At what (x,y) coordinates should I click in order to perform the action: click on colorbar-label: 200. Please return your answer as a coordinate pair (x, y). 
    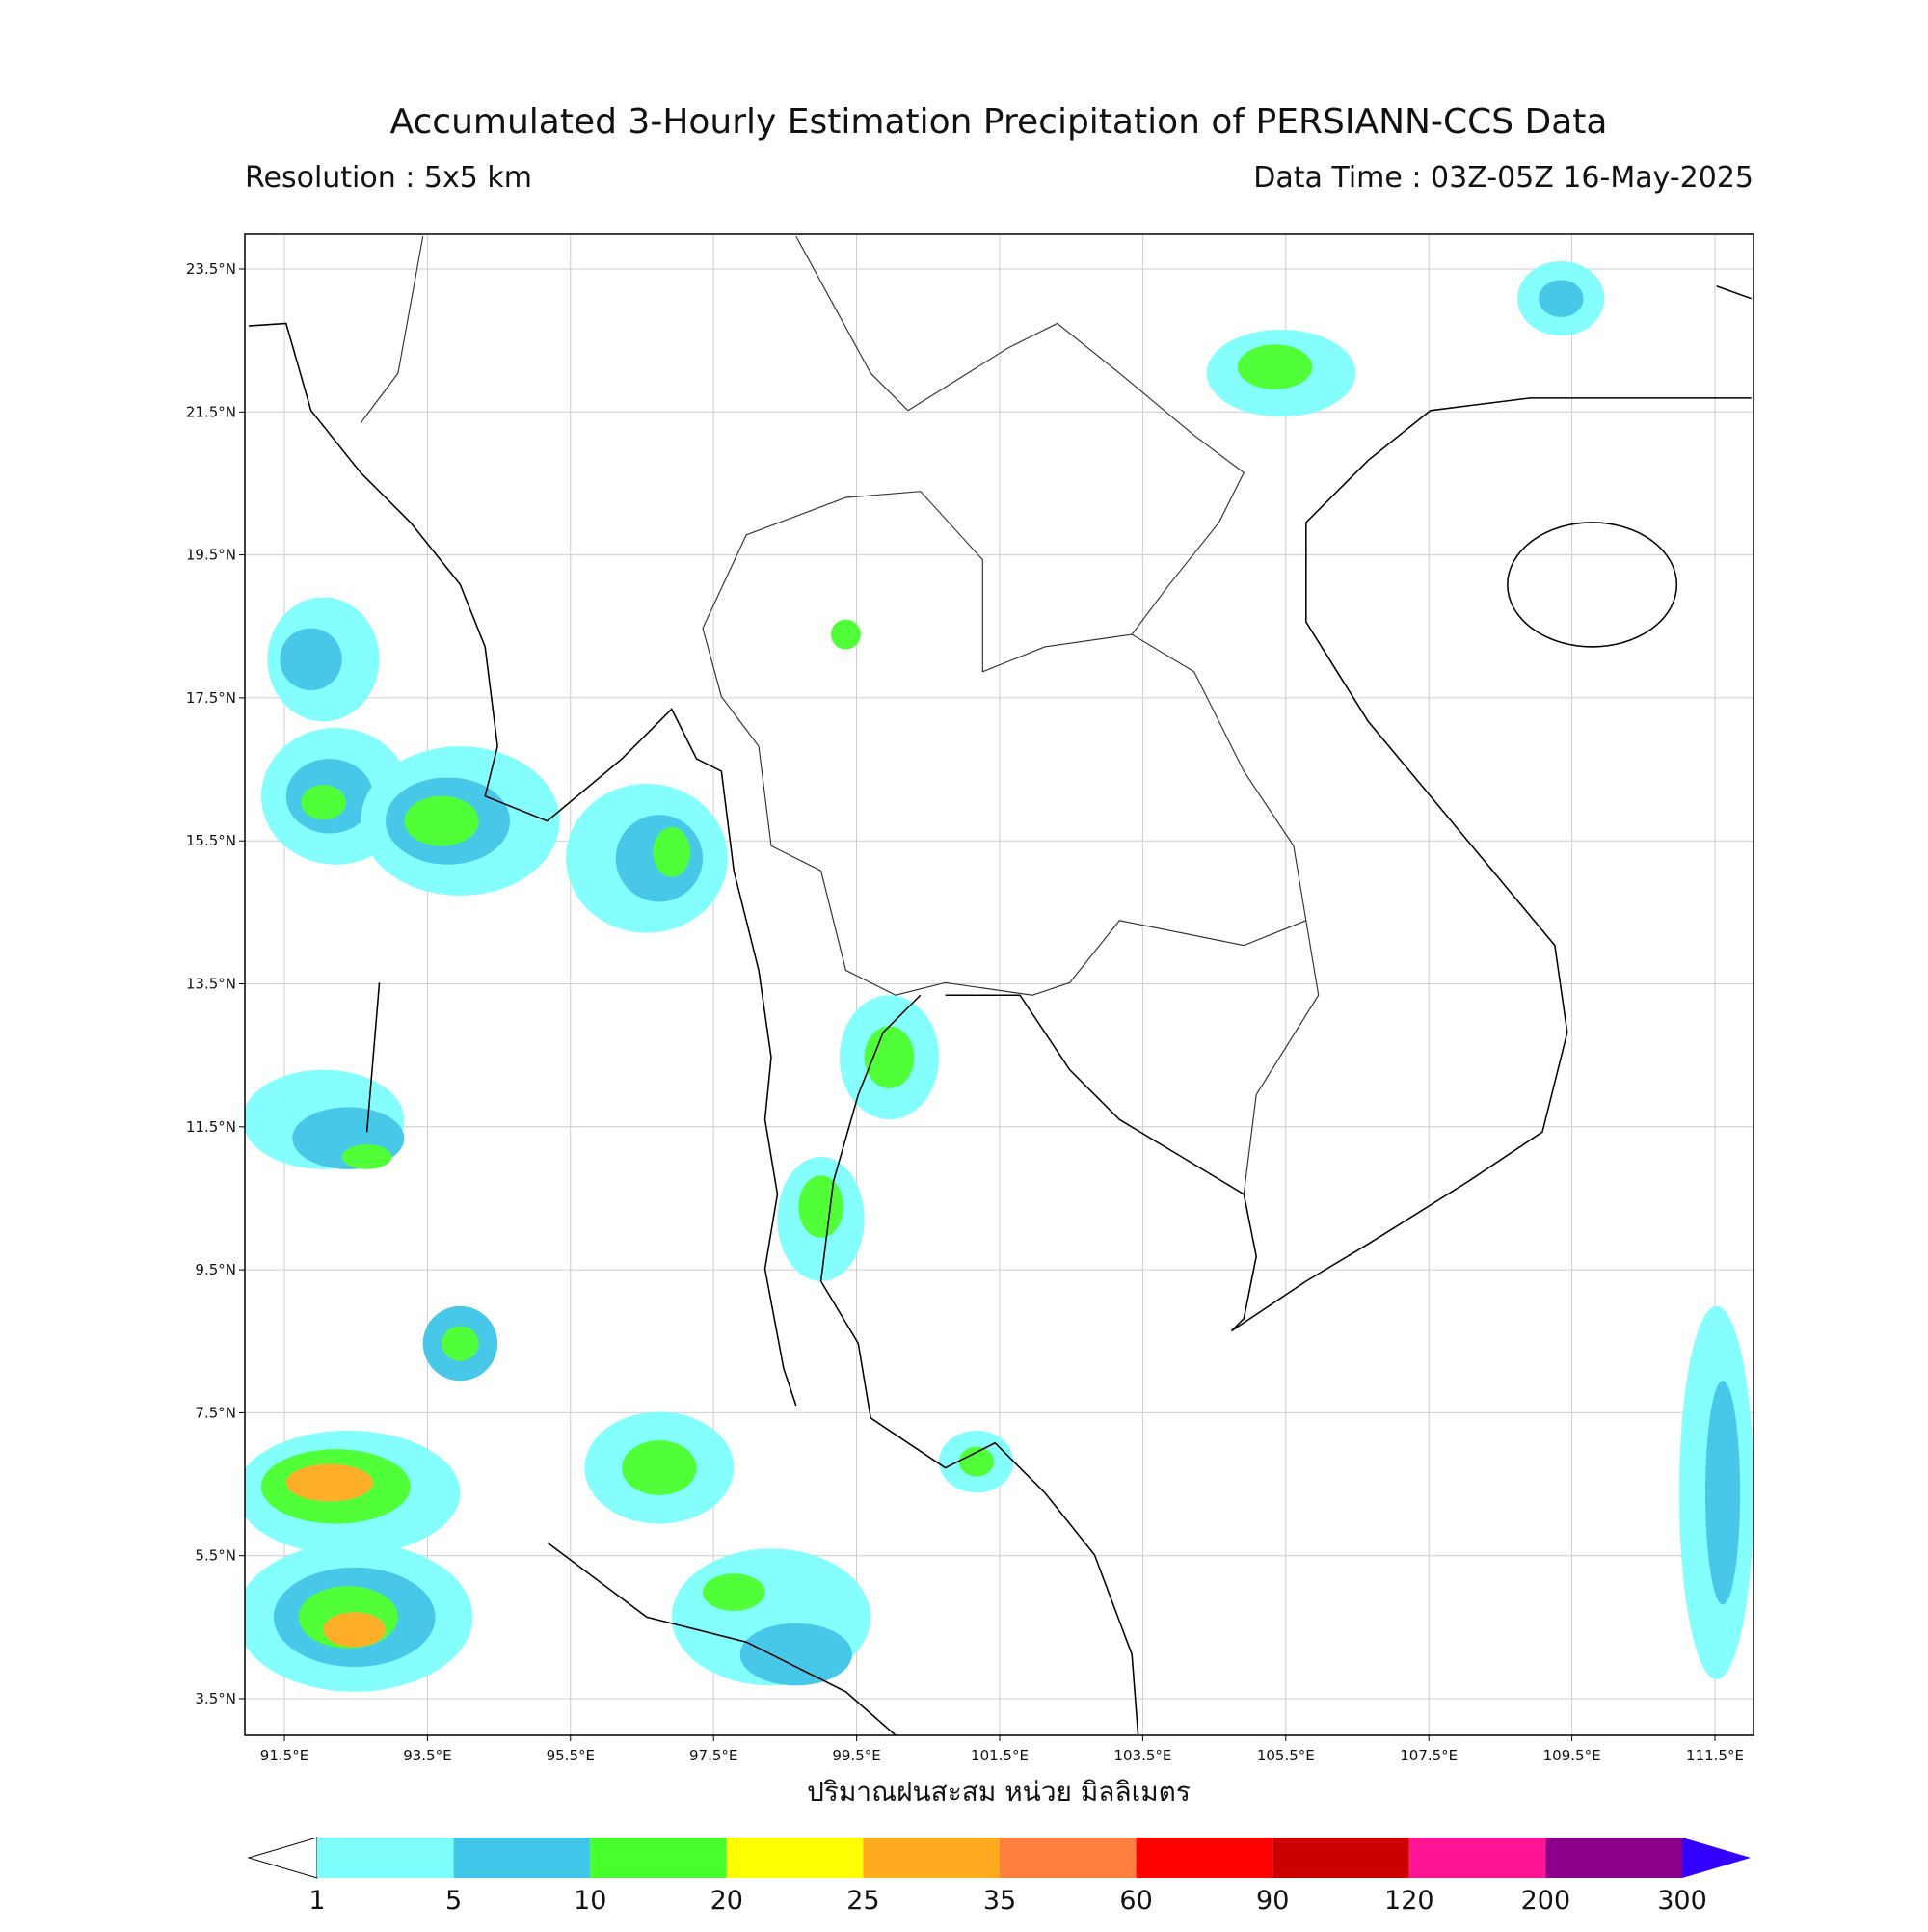
    Looking at the image, I should click on (1546, 1901).